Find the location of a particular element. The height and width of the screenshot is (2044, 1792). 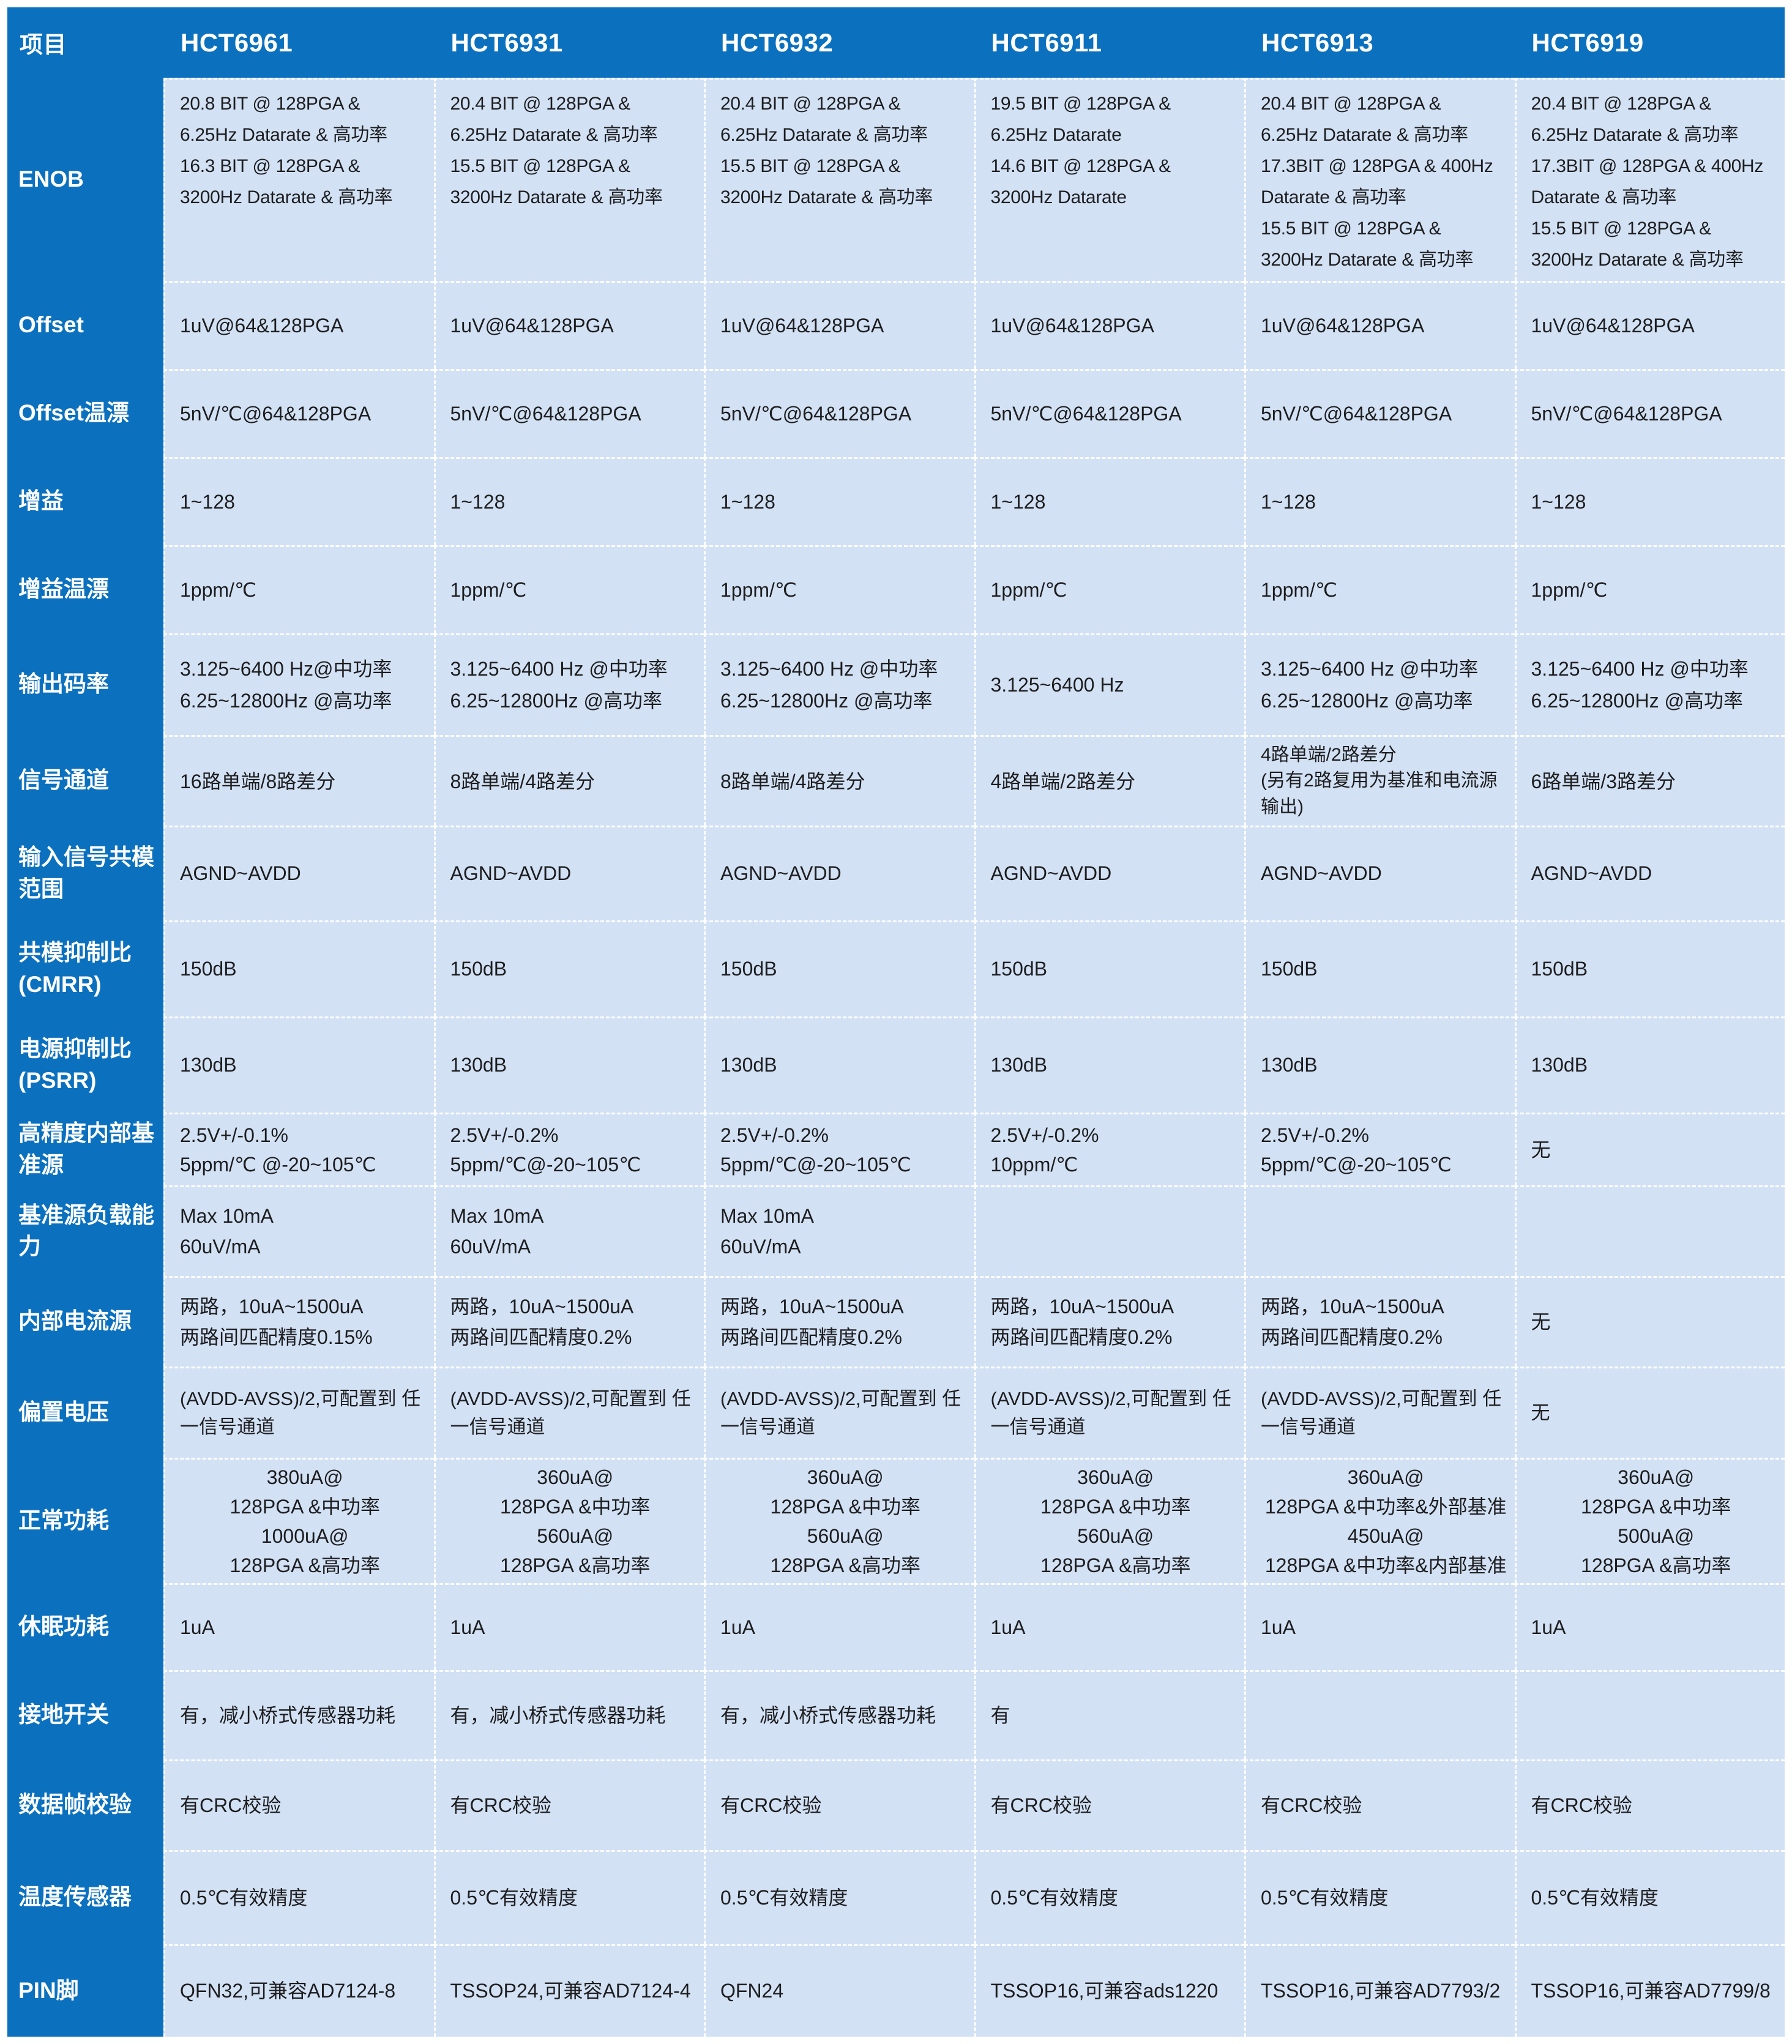

cell-offset_drift-hct6961: 5nV/℃@64&128PGA is located at coordinates (298, 413).